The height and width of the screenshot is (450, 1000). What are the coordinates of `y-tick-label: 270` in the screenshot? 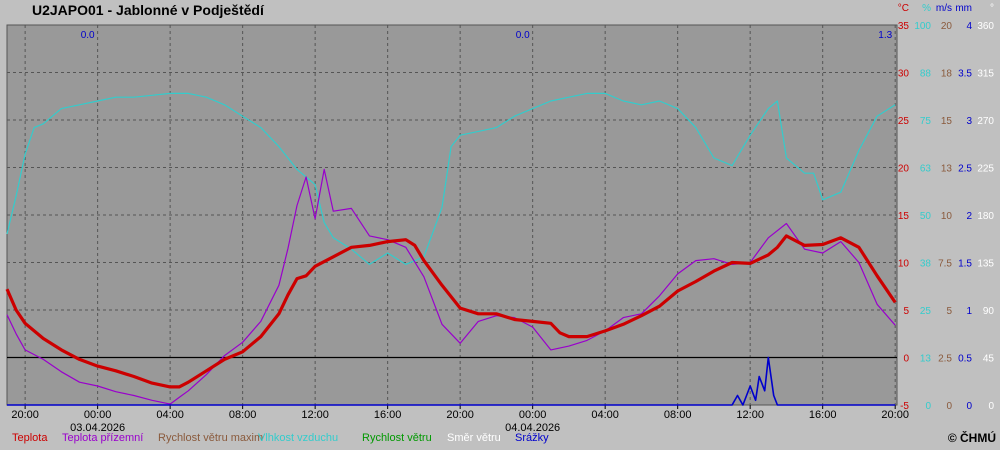 It's located at (985, 121).